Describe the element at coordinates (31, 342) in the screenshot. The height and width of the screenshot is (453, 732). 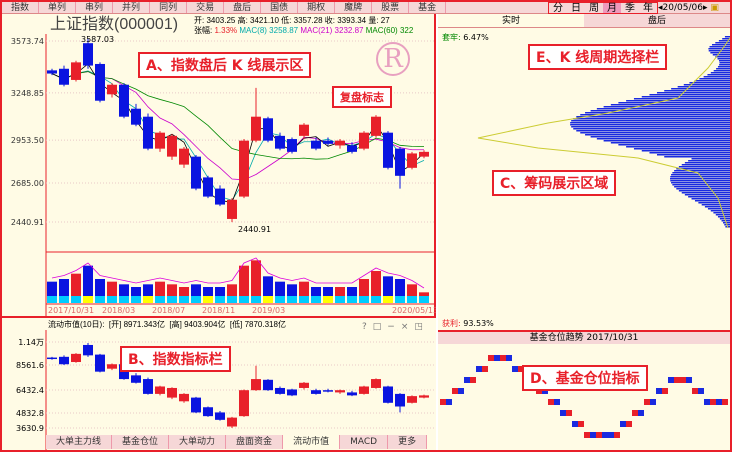
I see `y-tick-label: 1.14万` at that location.